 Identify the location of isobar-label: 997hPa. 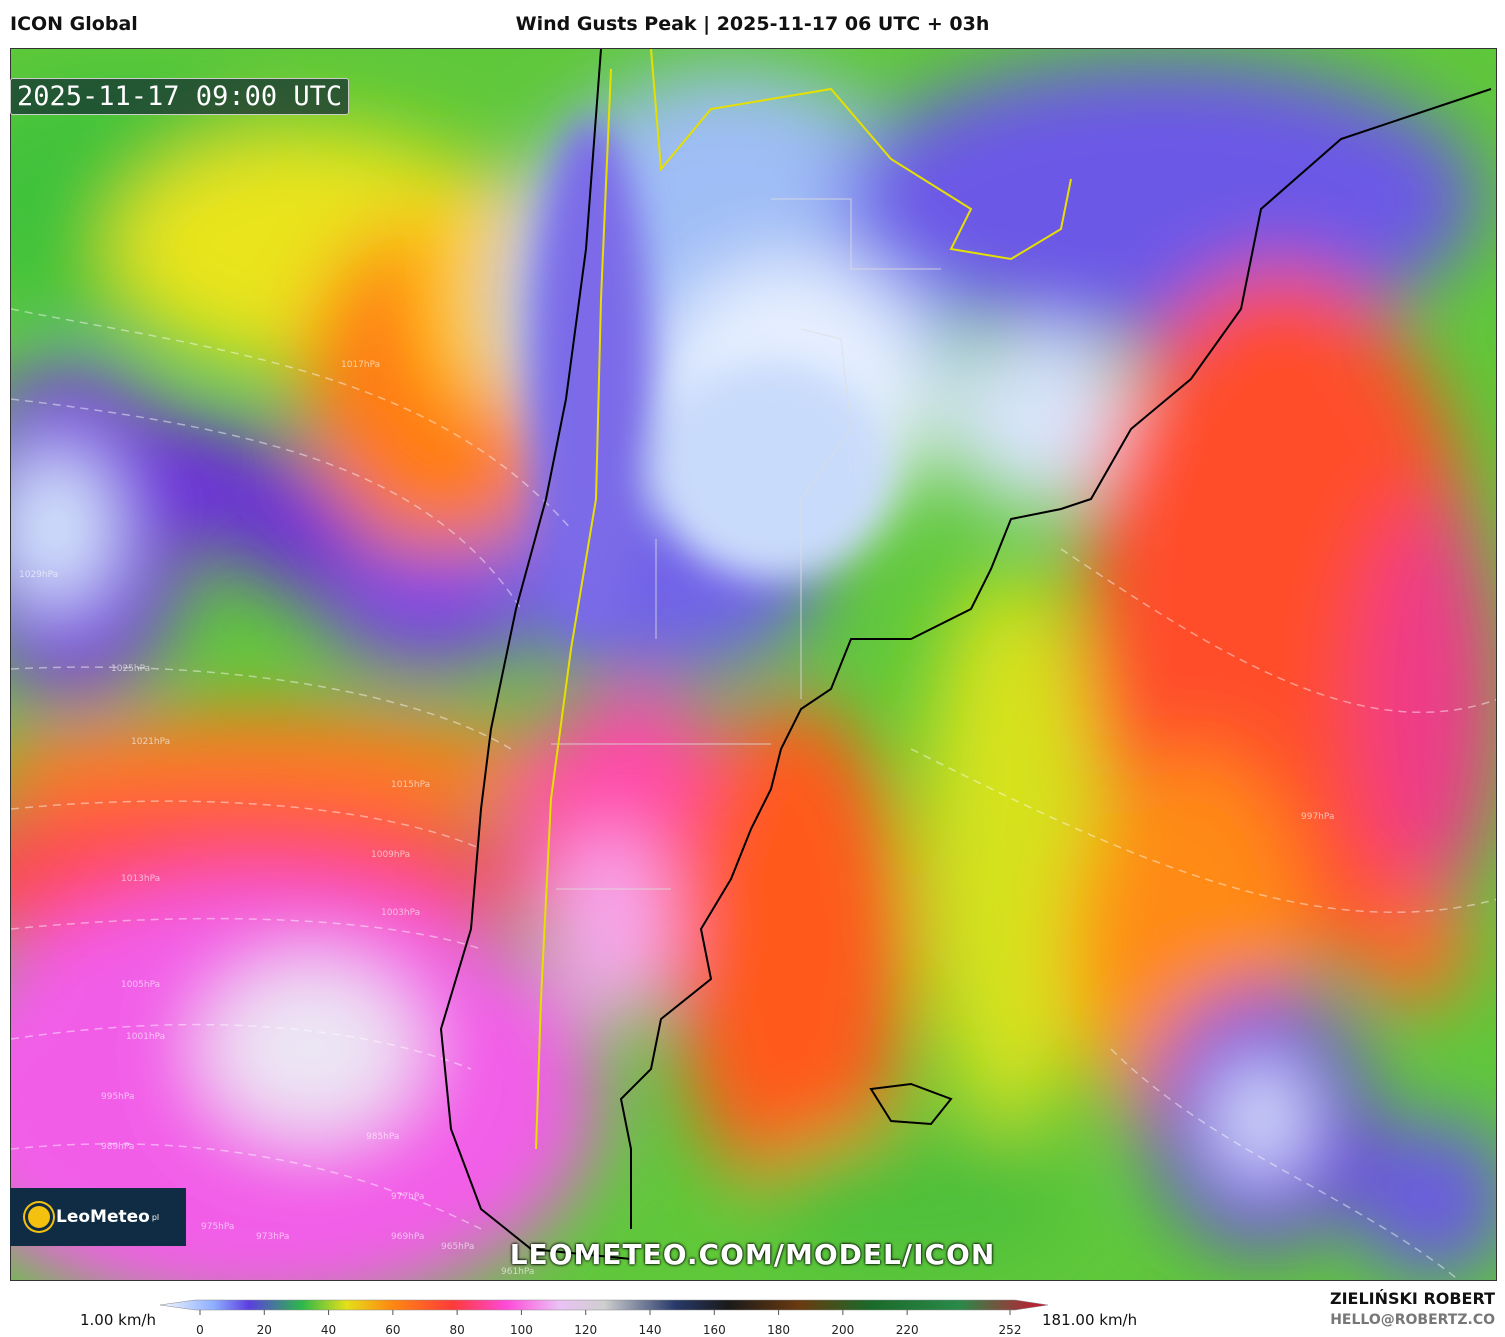
(1317, 817).